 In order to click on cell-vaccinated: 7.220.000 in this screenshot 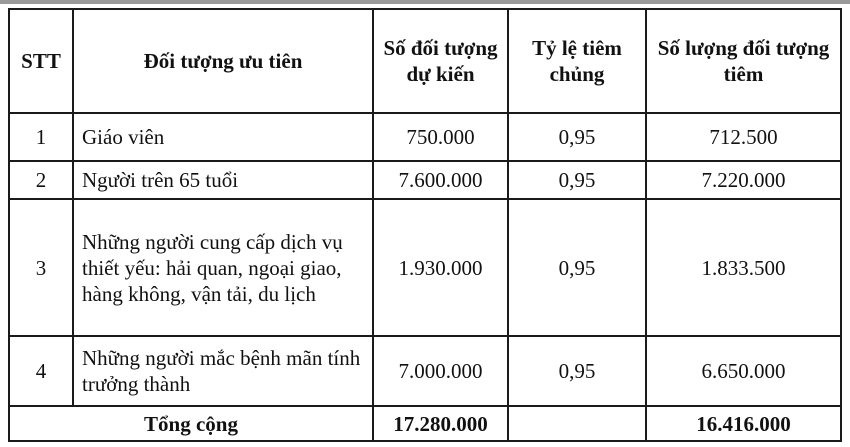, I will do `click(743, 180)`.